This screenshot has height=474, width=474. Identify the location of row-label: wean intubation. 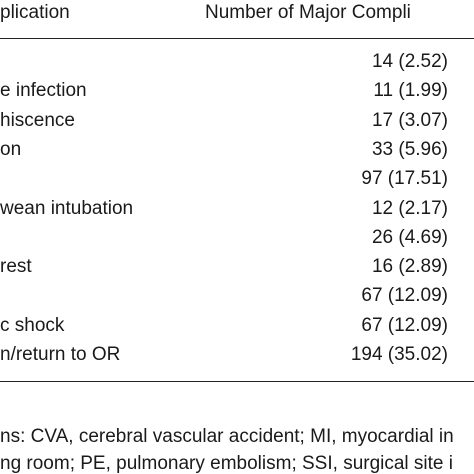
(67, 208).